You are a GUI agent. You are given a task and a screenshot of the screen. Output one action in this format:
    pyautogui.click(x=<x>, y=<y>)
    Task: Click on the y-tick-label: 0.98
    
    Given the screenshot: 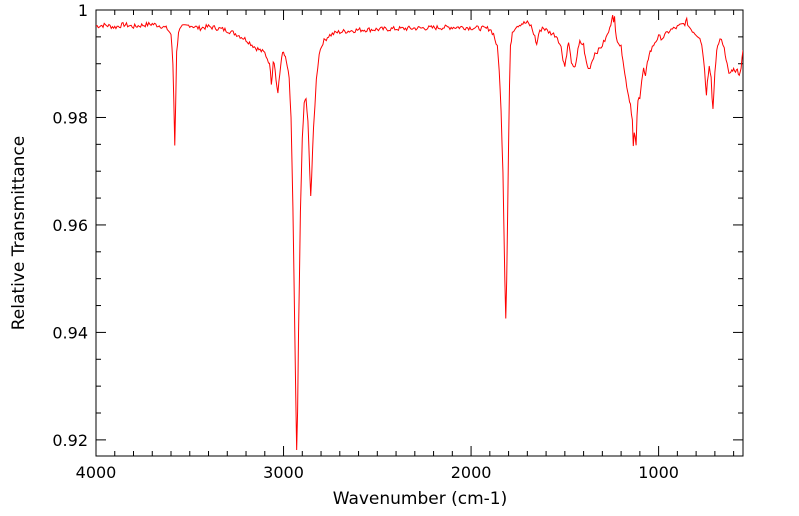 What is the action you would take?
    pyautogui.click(x=70, y=117)
    